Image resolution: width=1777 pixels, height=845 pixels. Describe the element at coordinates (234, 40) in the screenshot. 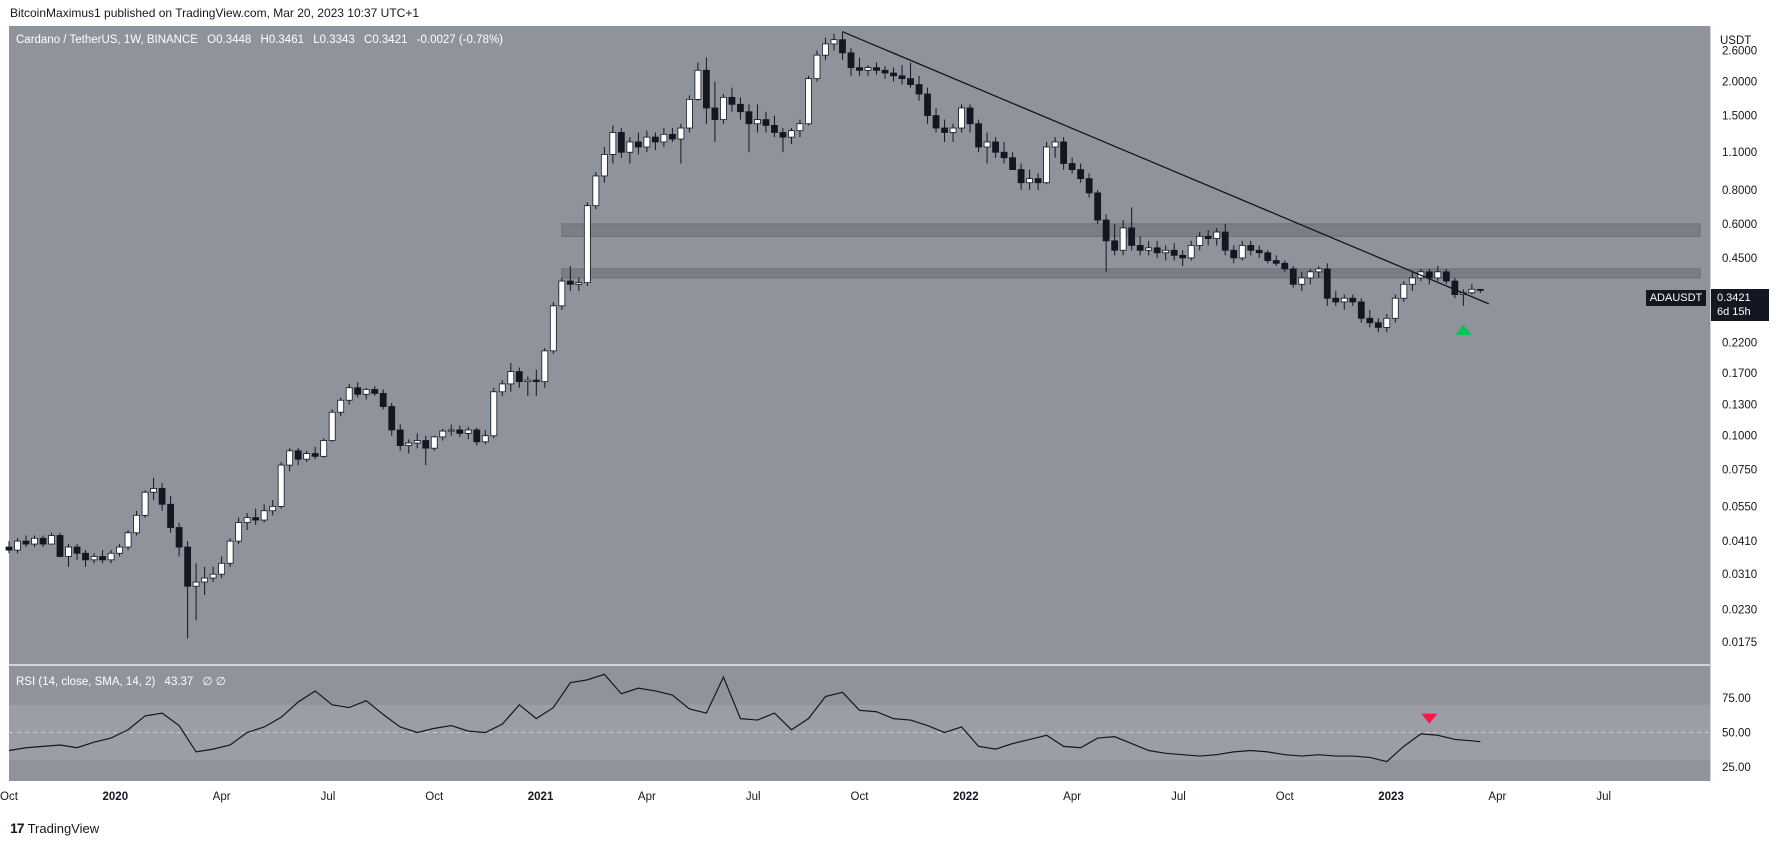

I see `open-value: 0.3448` at that location.